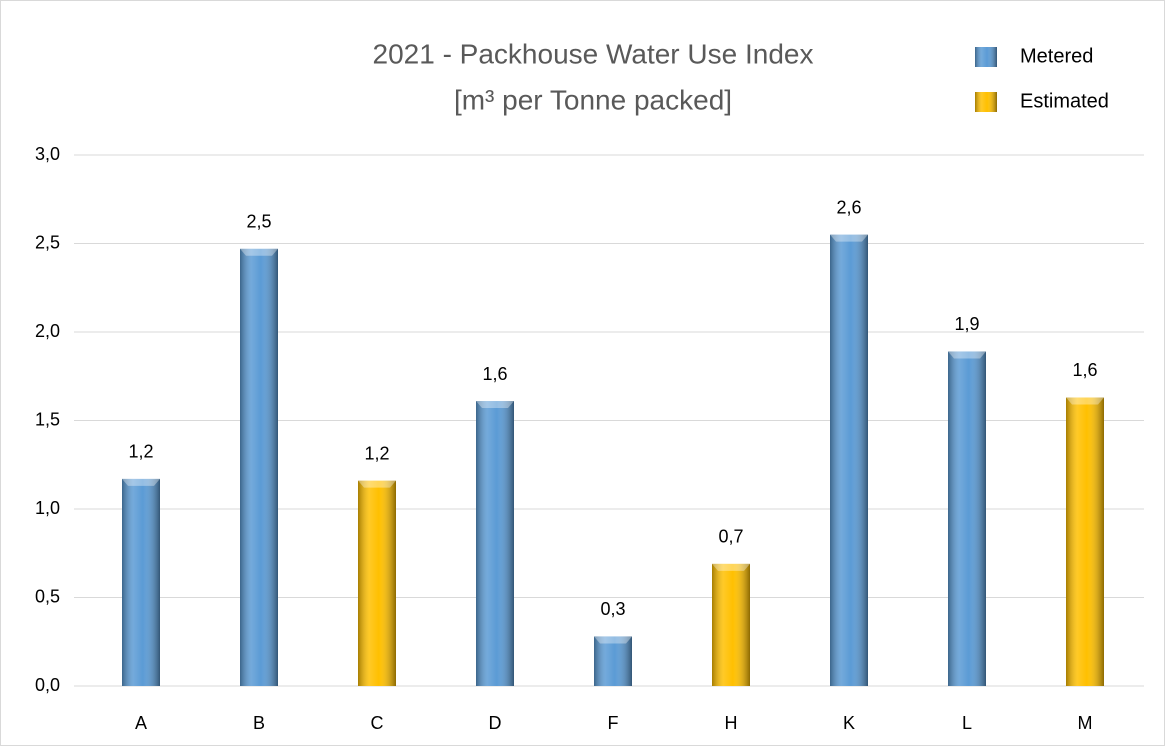 This screenshot has width=1165, height=746. What do you see at coordinates (47, 154) in the screenshot?
I see `y-tick-label: 3,0` at bounding box center [47, 154].